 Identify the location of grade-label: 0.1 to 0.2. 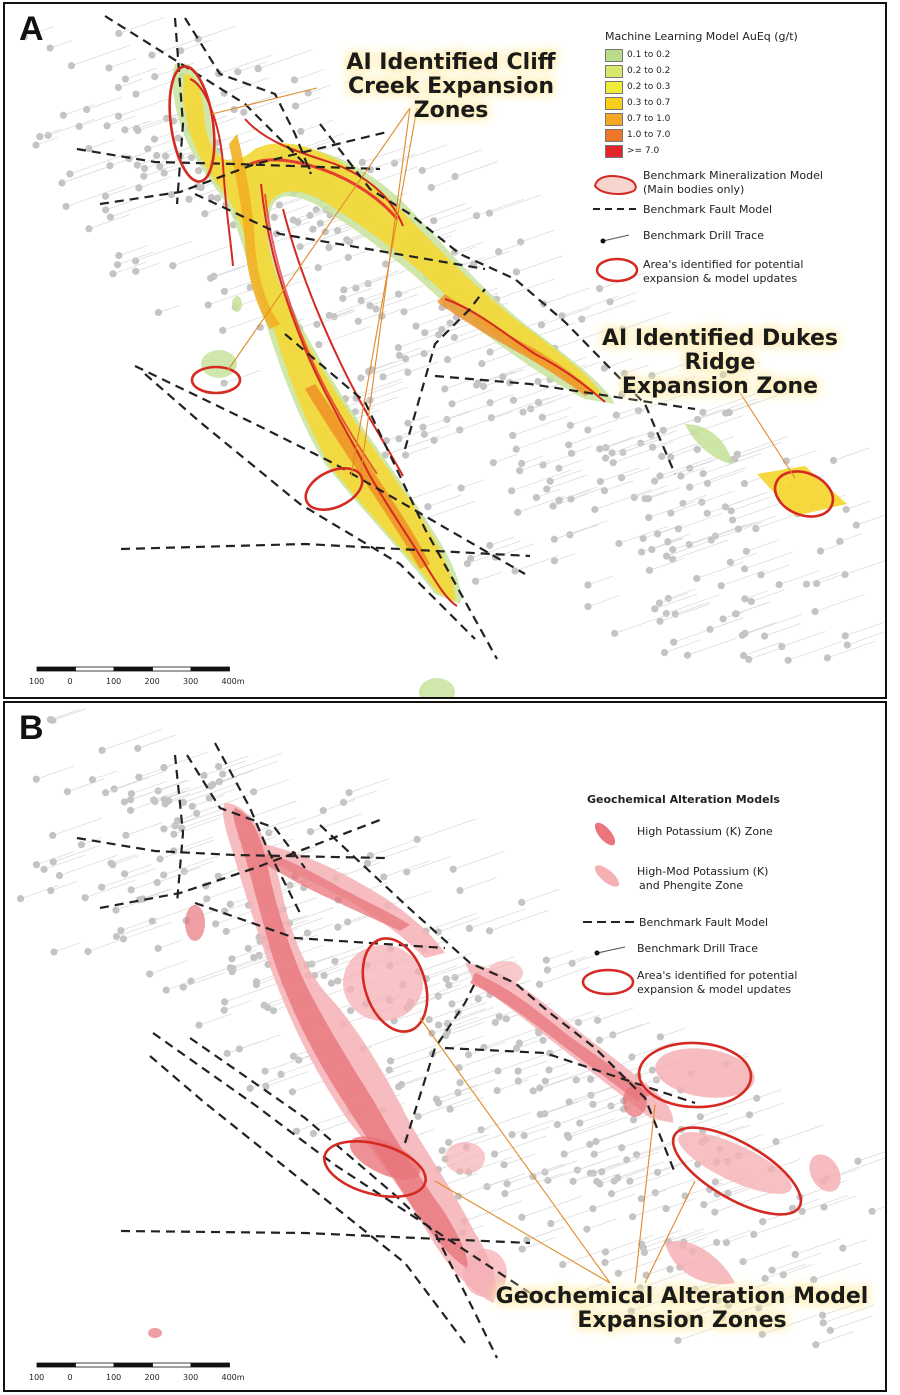
(649, 55).